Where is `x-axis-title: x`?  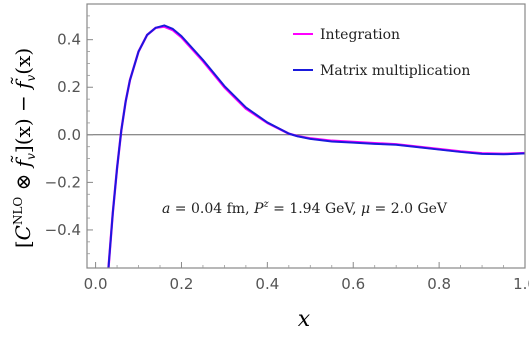
x-axis-title: x is located at coordinates (304, 319).